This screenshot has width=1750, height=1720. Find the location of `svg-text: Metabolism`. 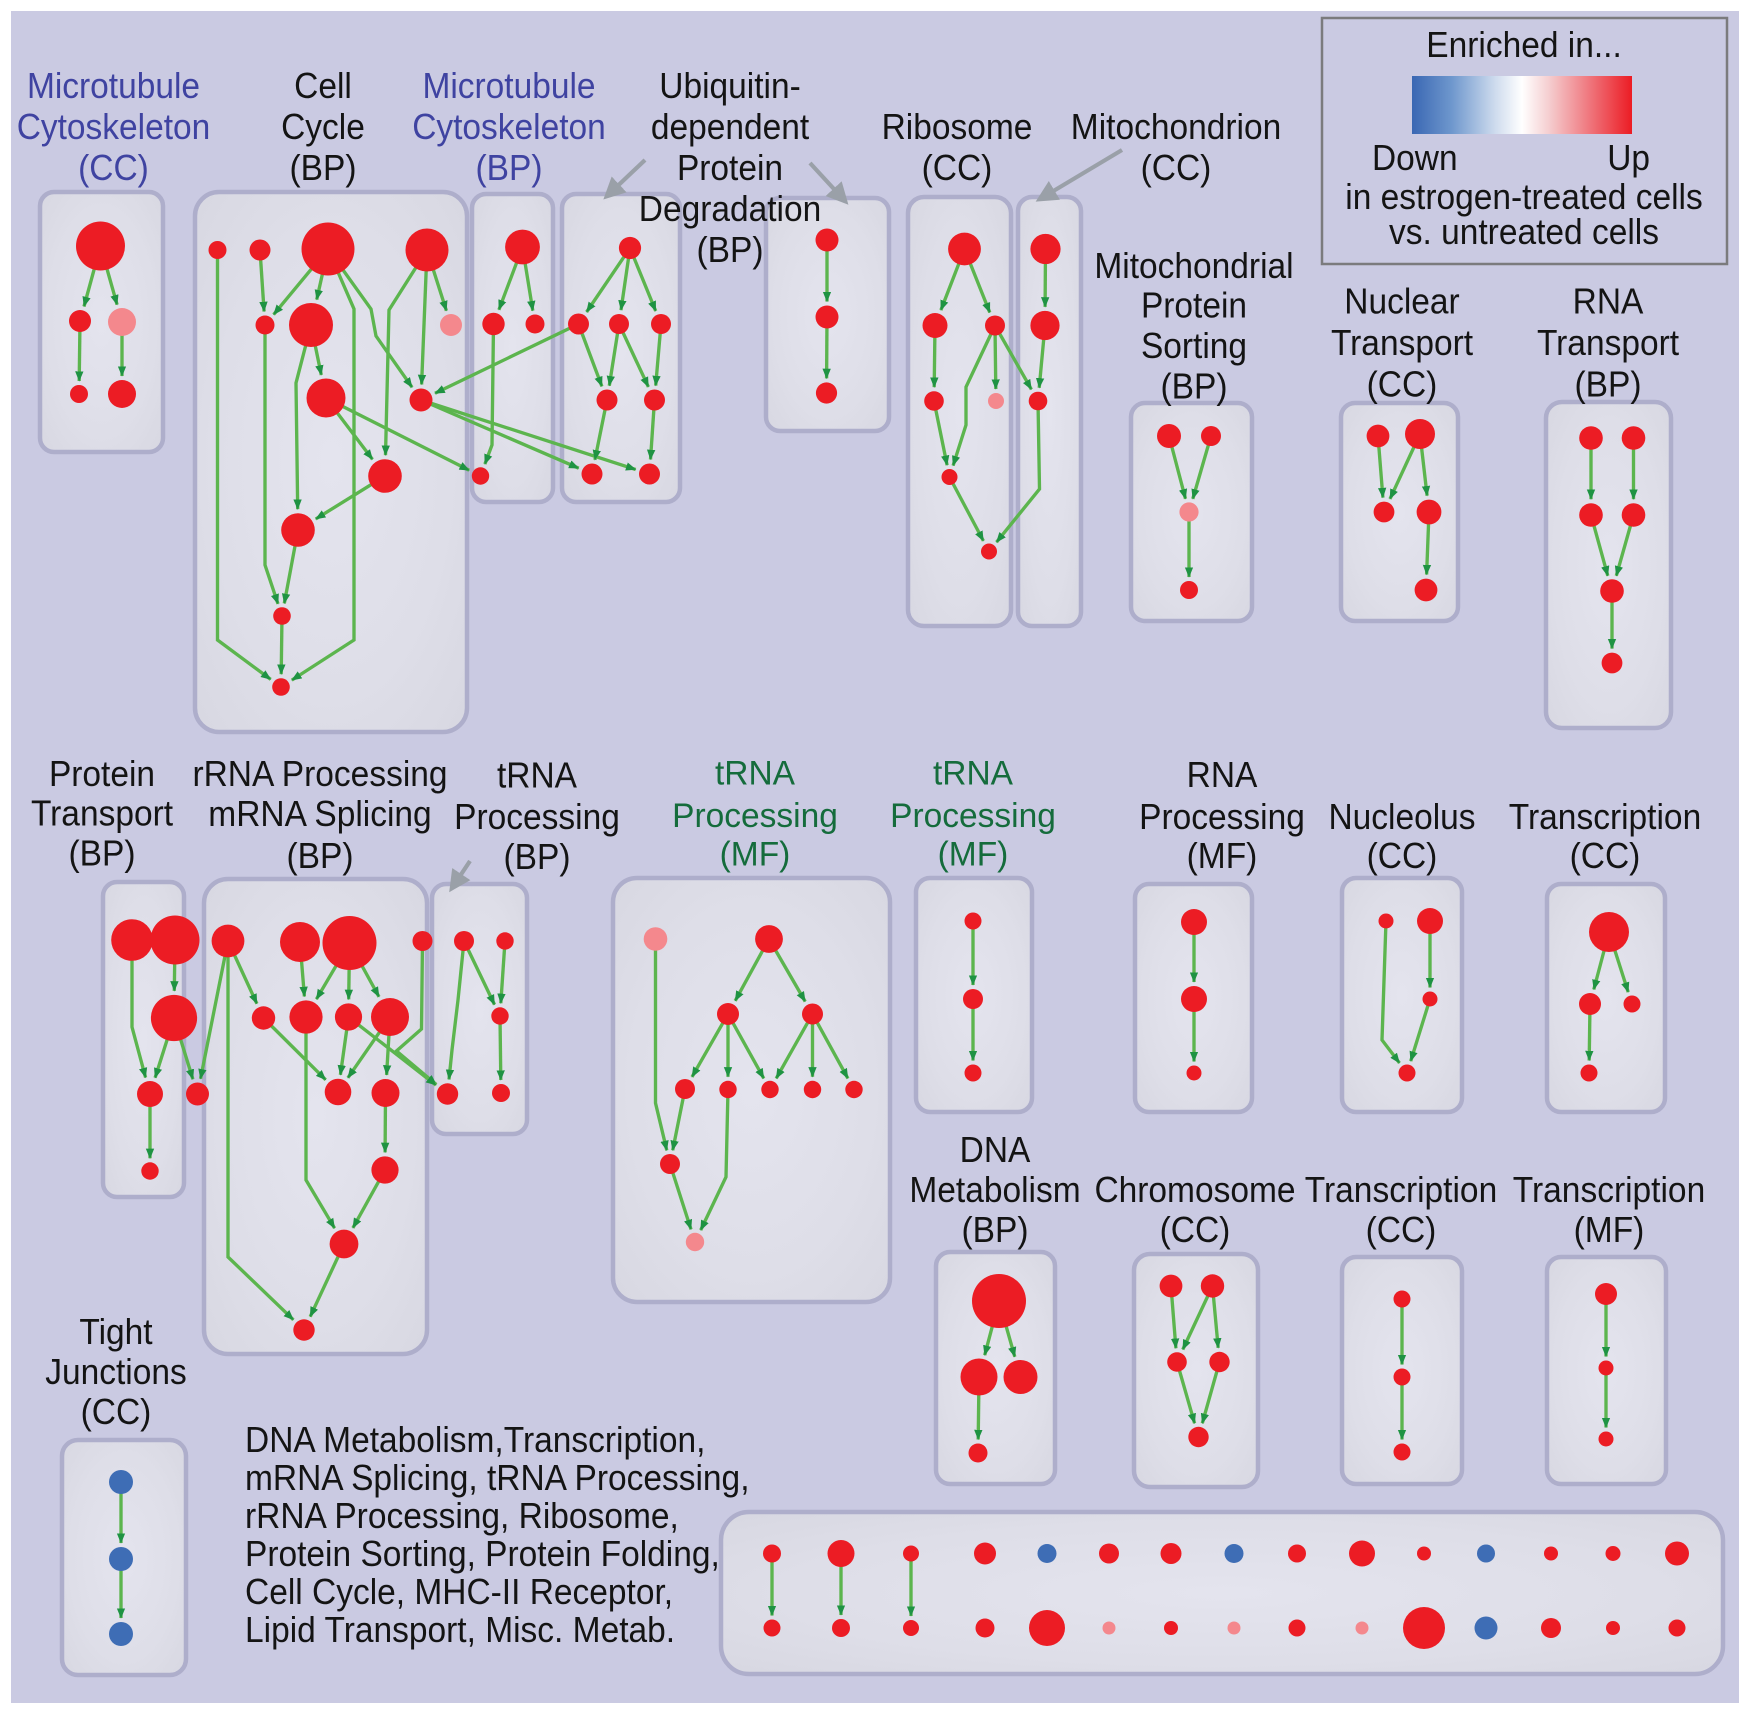

svg-text: Metabolism is located at coordinates (994, 1189).